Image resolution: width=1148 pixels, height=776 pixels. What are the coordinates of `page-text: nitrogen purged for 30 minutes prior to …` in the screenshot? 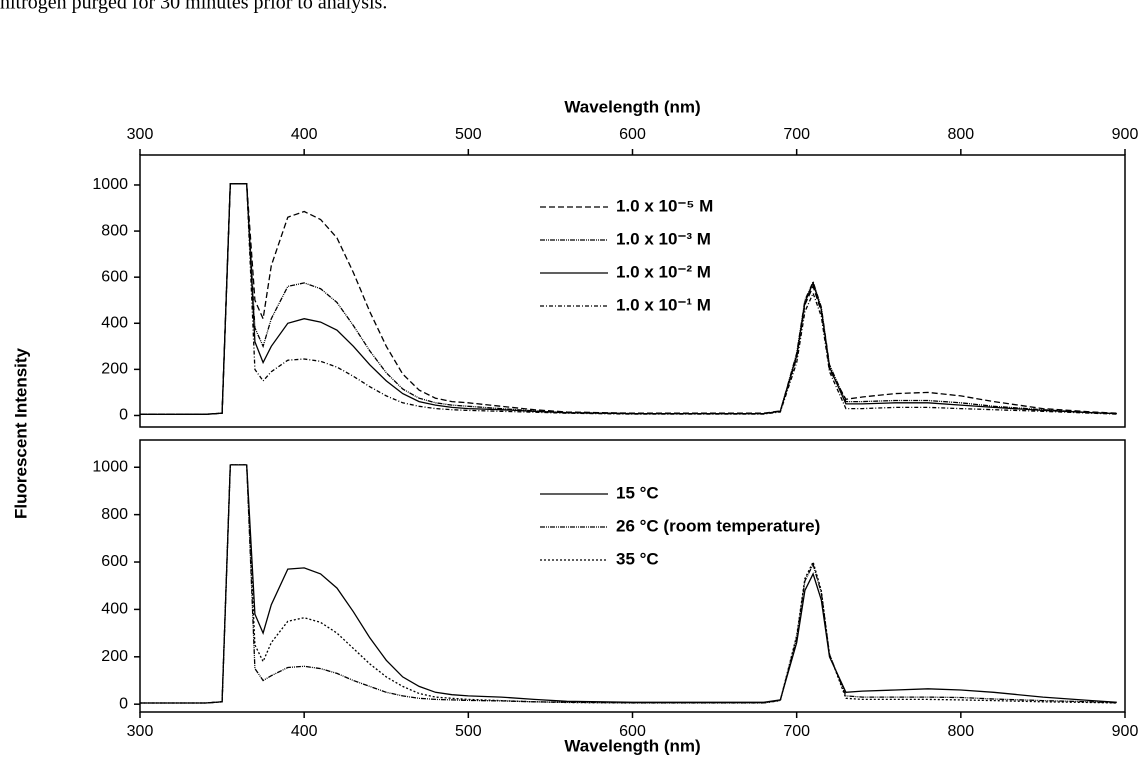 It's located at (193, 7).